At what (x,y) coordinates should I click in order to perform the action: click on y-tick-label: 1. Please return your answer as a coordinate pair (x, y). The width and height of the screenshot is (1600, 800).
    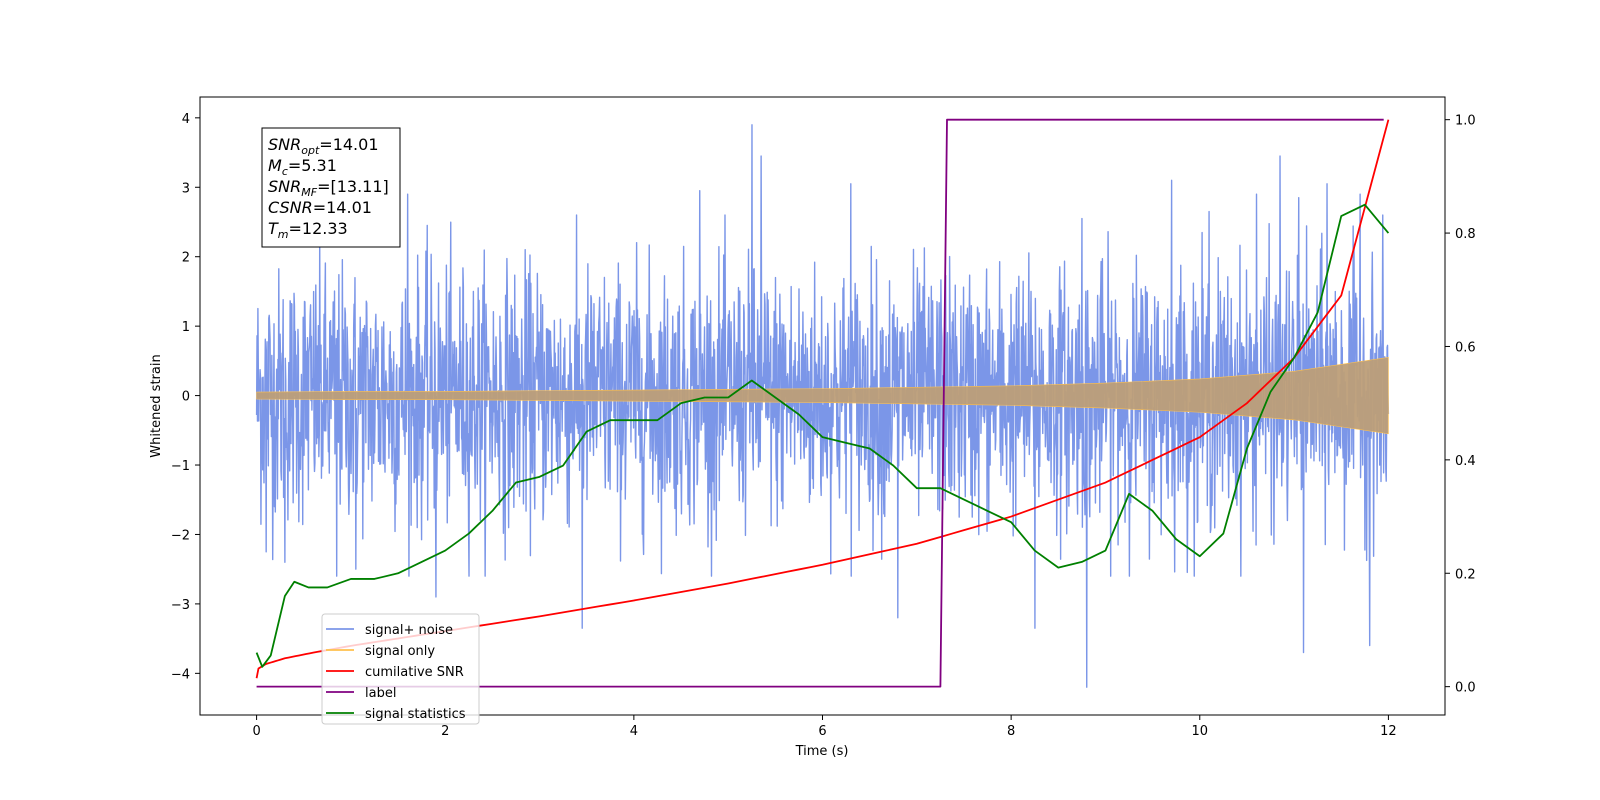
    Looking at the image, I should click on (186, 327).